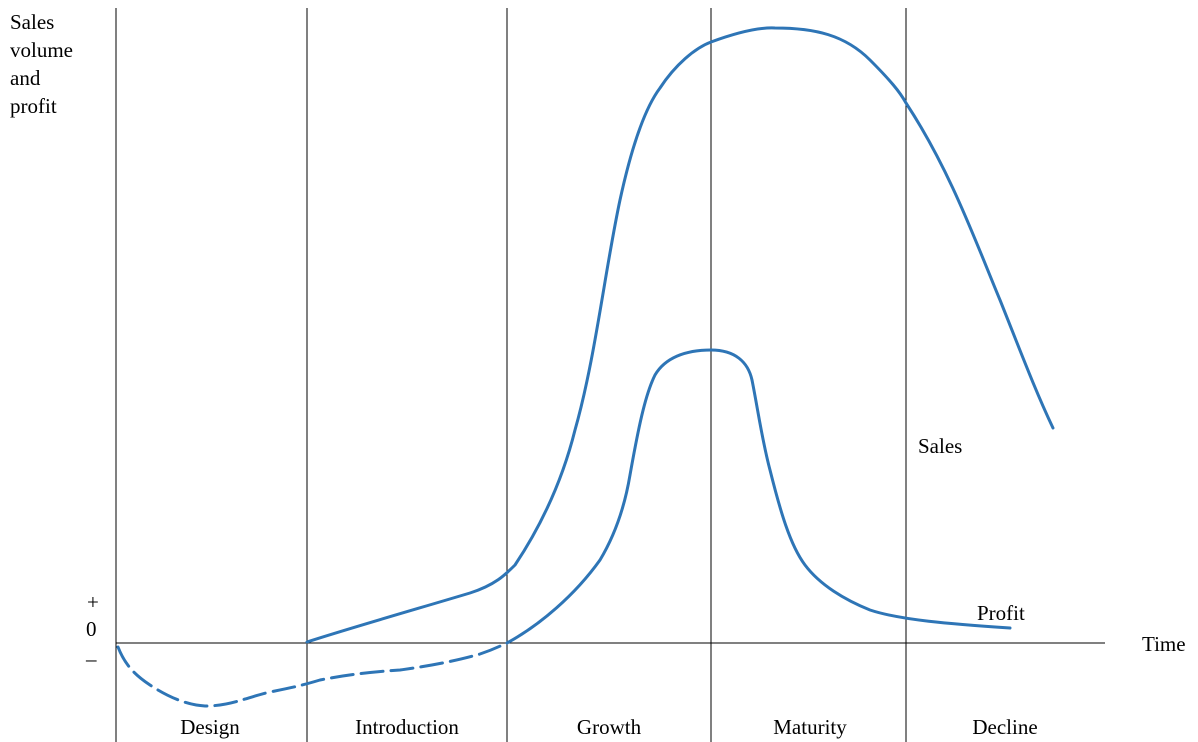 The image size is (1198, 742). Describe the element at coordinates (810, 727) in the screenshot. I see `stage-label-maturity: Maturity` at that location.